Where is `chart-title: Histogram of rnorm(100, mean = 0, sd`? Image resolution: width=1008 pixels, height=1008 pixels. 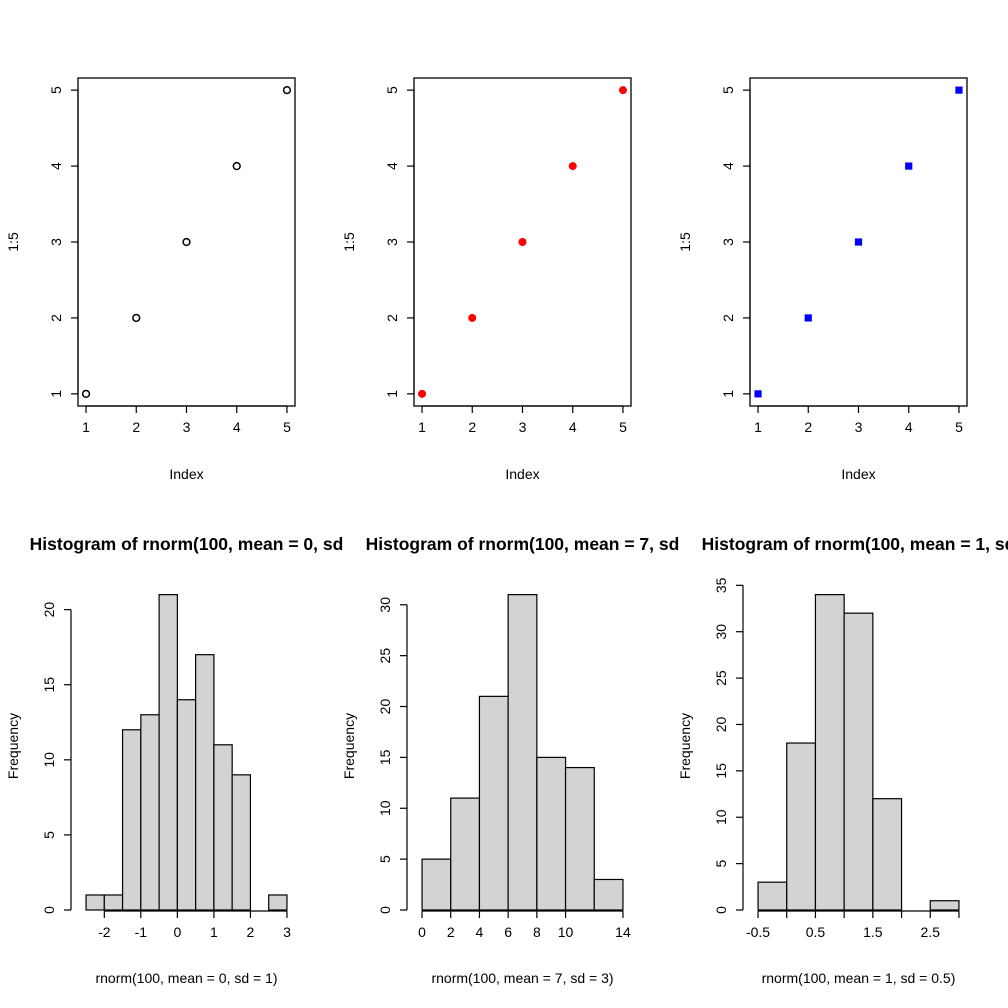
chart-title: Histogram of rnorm(100, mean = 0, sd is located at coordinates (187, 544).